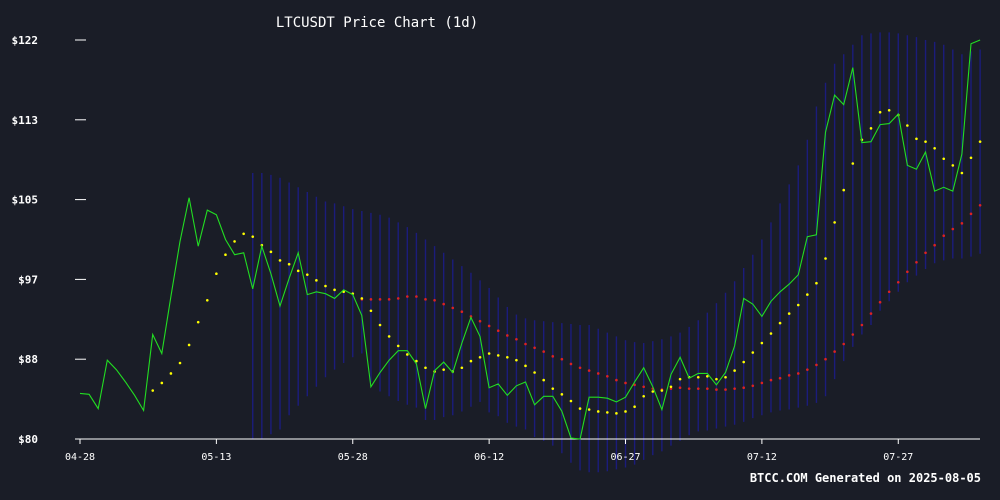 The width and height of the screenshot is (1000, 500). What do you see at coordinates (377, 23) in the screenshot?
I see `chart-title: LTCUSDT Price Chart (1d)` at bounding box center [377, 23].